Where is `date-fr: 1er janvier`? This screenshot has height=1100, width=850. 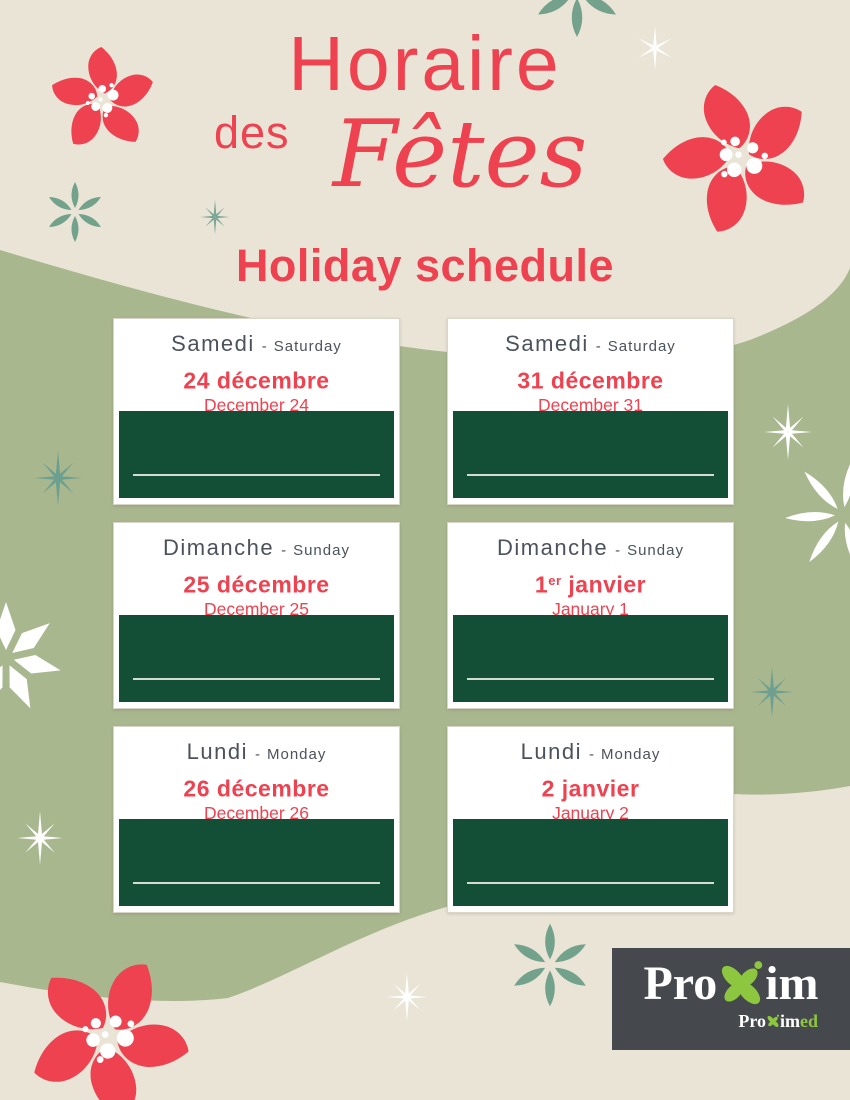 date-fr: 1er janvier is located at coordinates (590, 584).